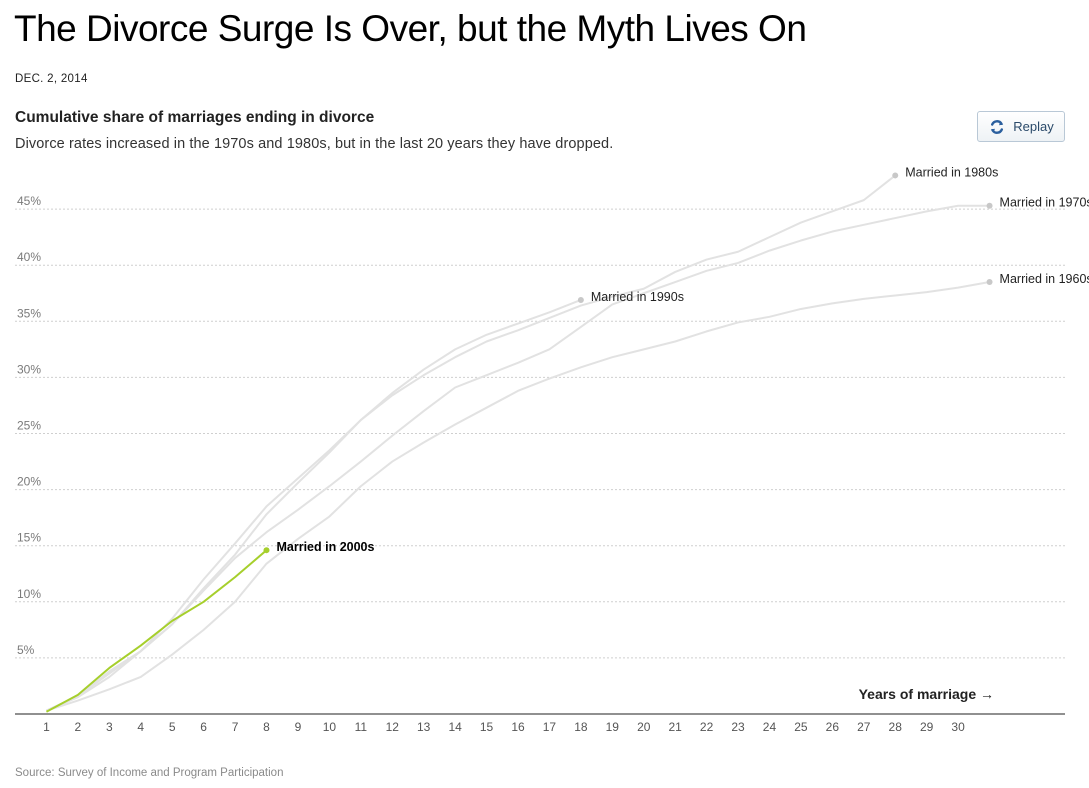  I want to click on x-tick-label: 6, so click(203, 727).